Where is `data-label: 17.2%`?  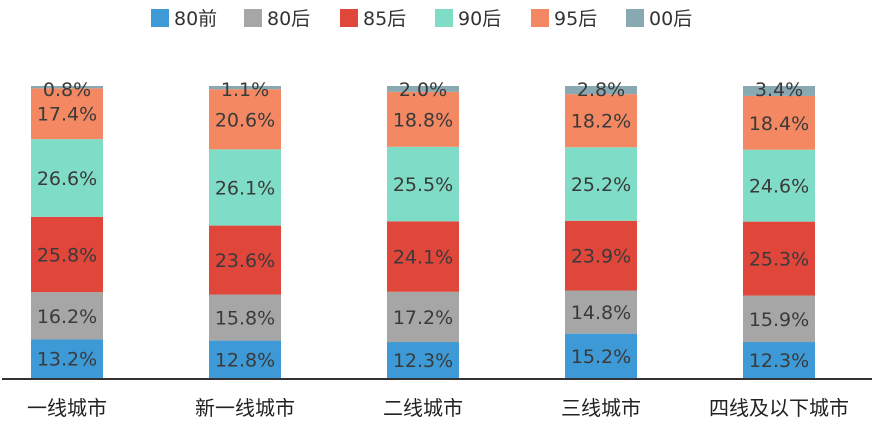
data-label: 17.2% is located at coordinates (423, 318).